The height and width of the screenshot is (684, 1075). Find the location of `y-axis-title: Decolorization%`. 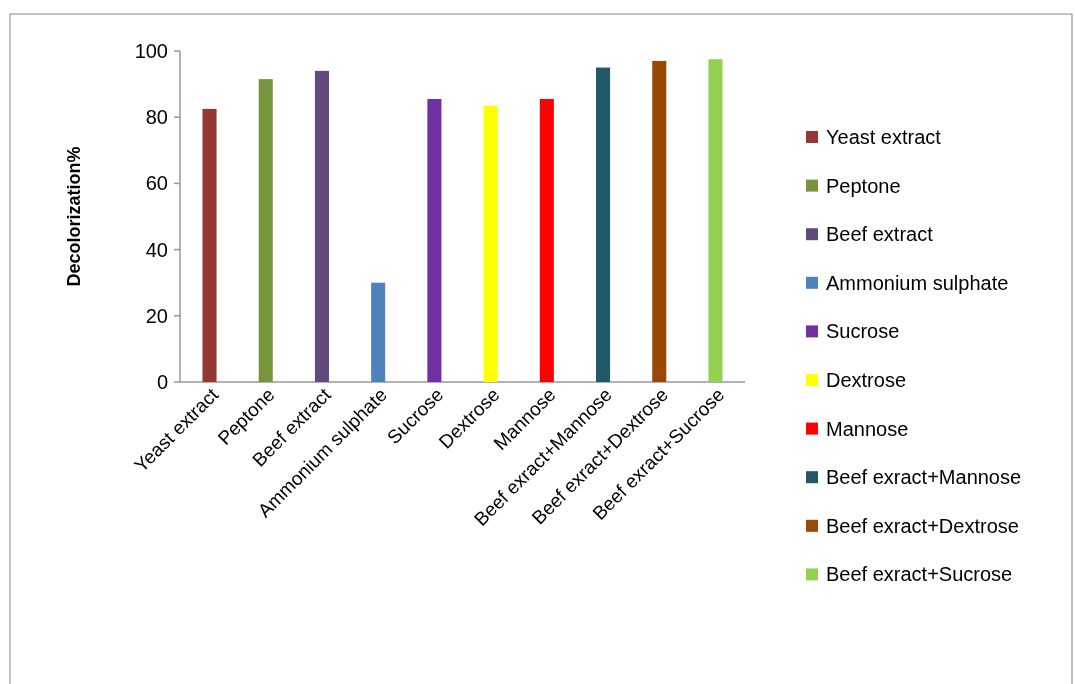

y-axis-title: Decolorization% is located at coordinates (74, 216).